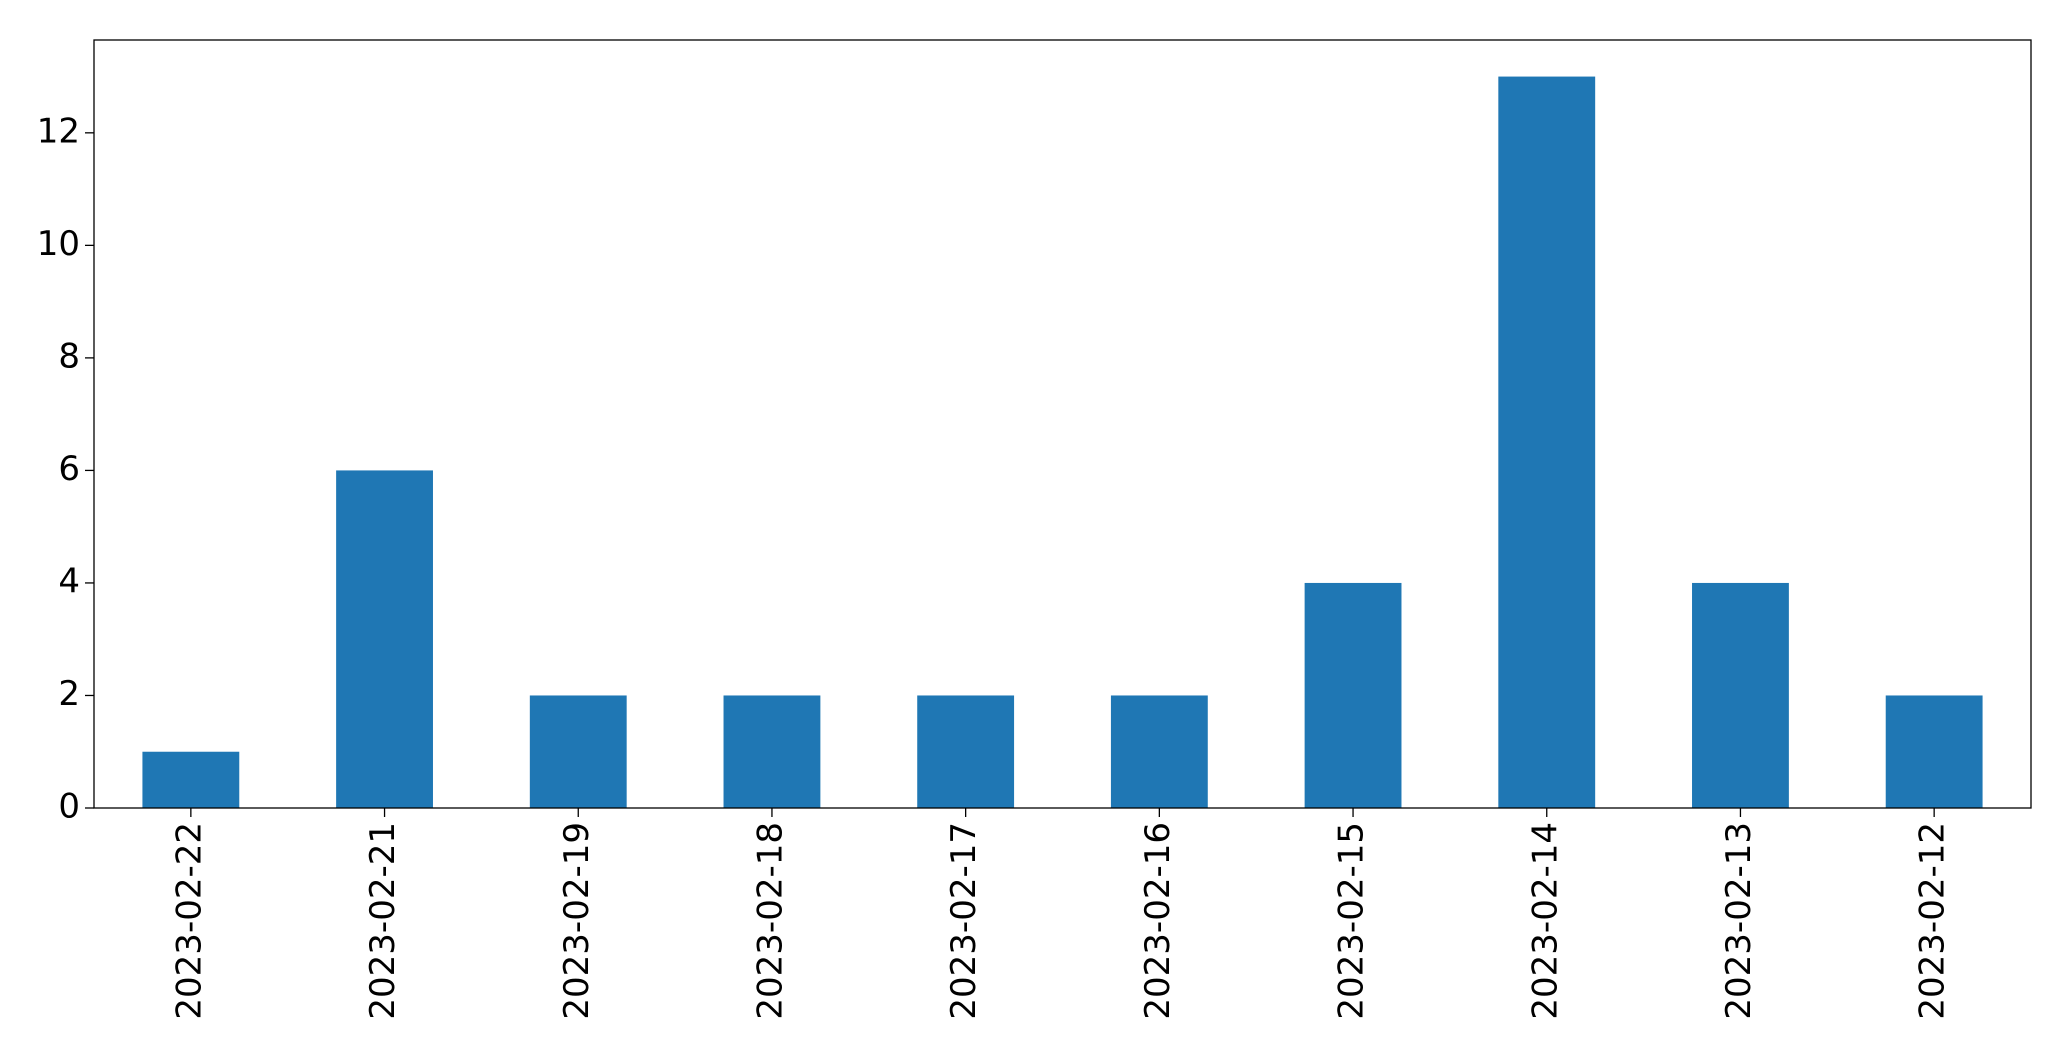 This screenshot has width=2071, height=1061. I want to click on y-tick-label: 2, so click(69, 694).